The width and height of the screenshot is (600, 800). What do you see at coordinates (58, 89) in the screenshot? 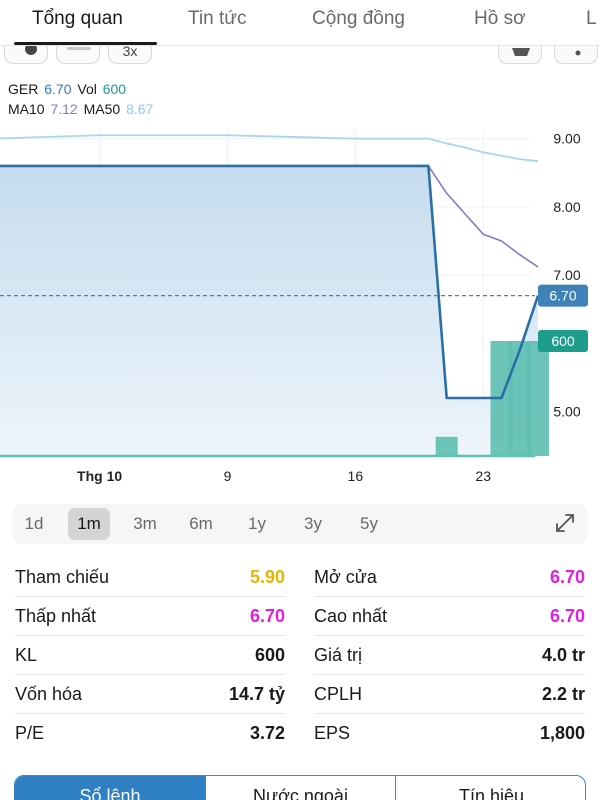
I see `price-value: 6.70` at bounding box center [58, 89].